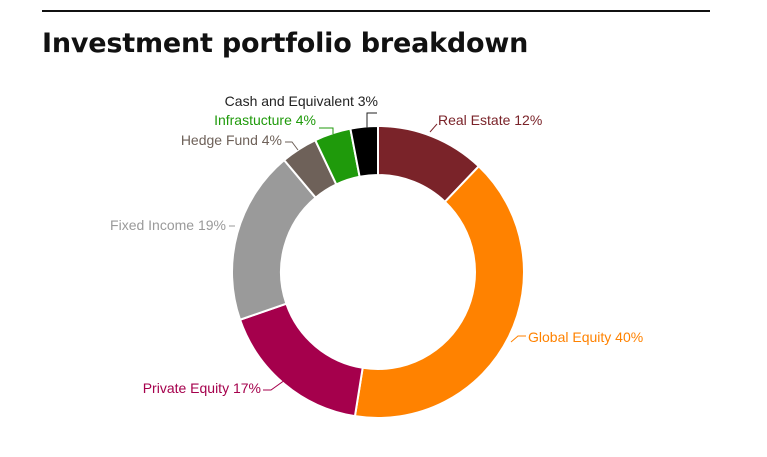 This screenshot has height=457, width=767. I want to click on top-rule, so click(376, 11).